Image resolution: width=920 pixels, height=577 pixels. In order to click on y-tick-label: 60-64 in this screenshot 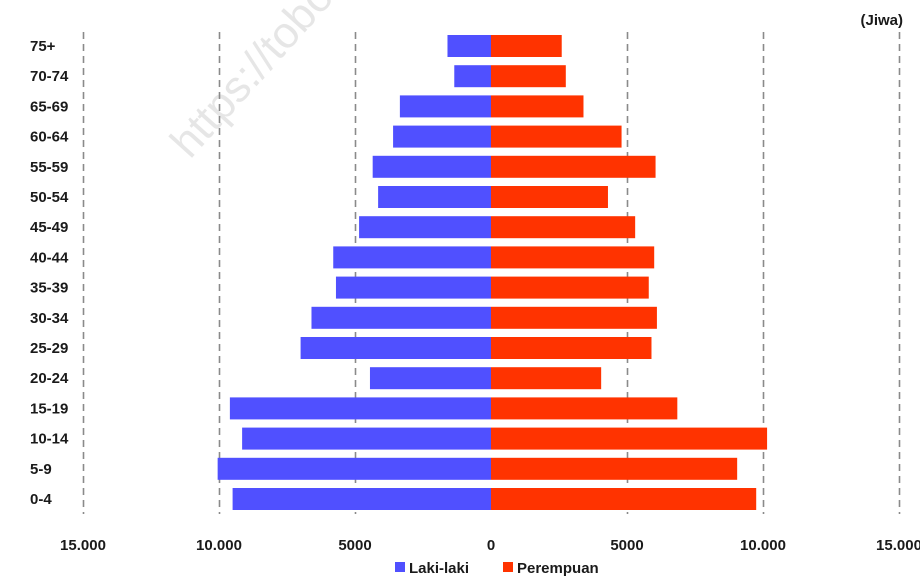, I will do `click(49, 137)`.